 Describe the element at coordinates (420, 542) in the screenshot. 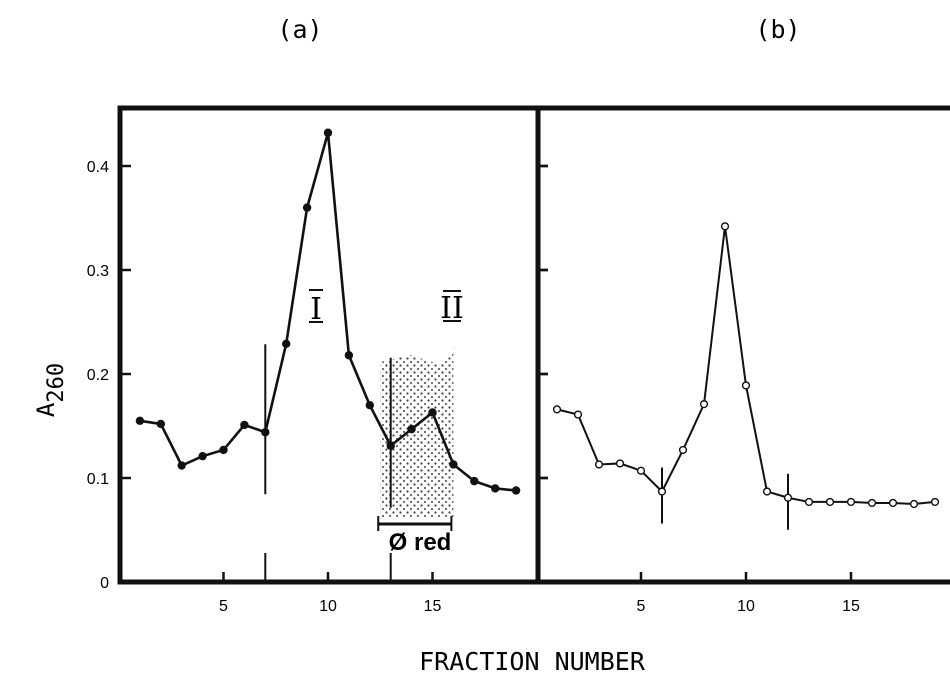

I see `phi-red-label: Ø red` at that location.